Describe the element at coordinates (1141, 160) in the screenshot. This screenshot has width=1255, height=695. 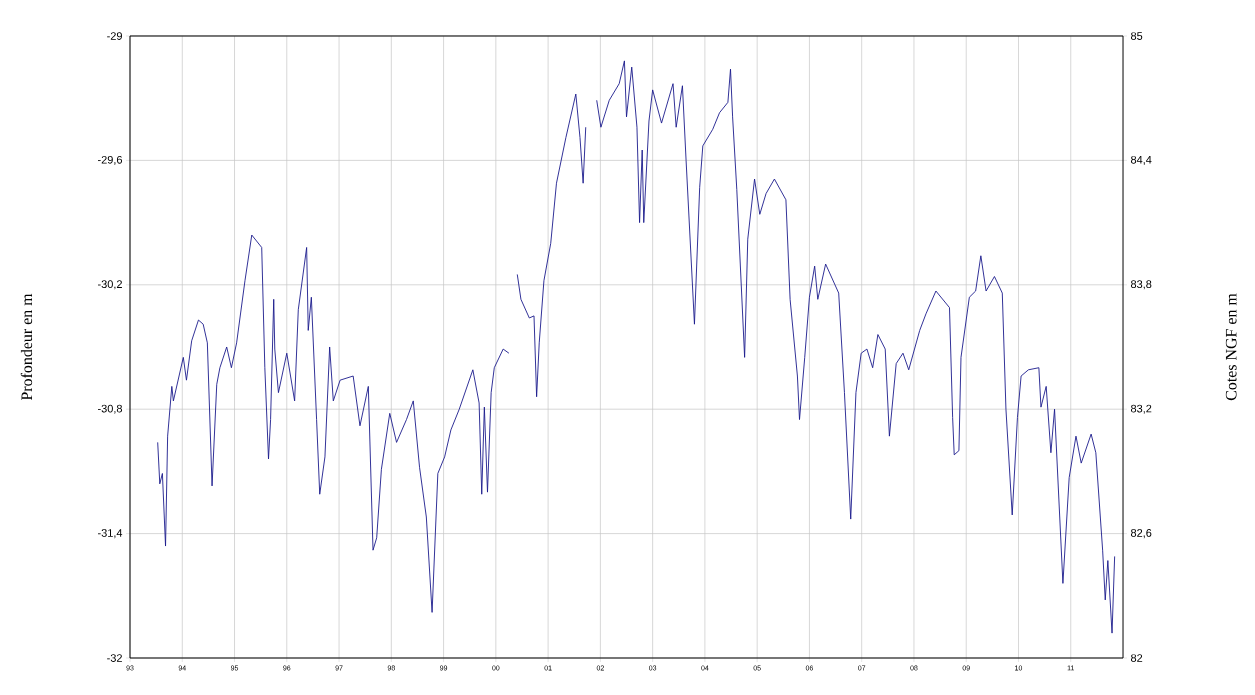
I see `y2-tick-label: 84,4` at that location.